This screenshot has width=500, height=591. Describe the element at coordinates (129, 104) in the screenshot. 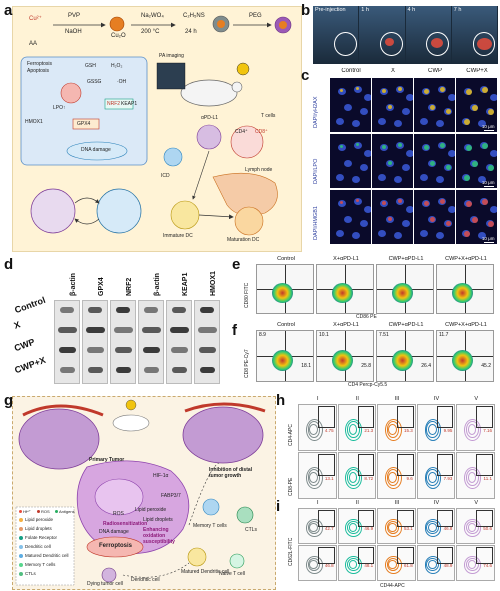

I see `keap1-label: KEAP1` at that location.